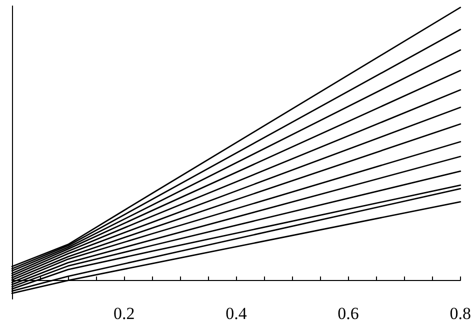  Describe the element at coordinates (348, 313) in the screenshot. I see `x-tick-label: 0.6` at that location.